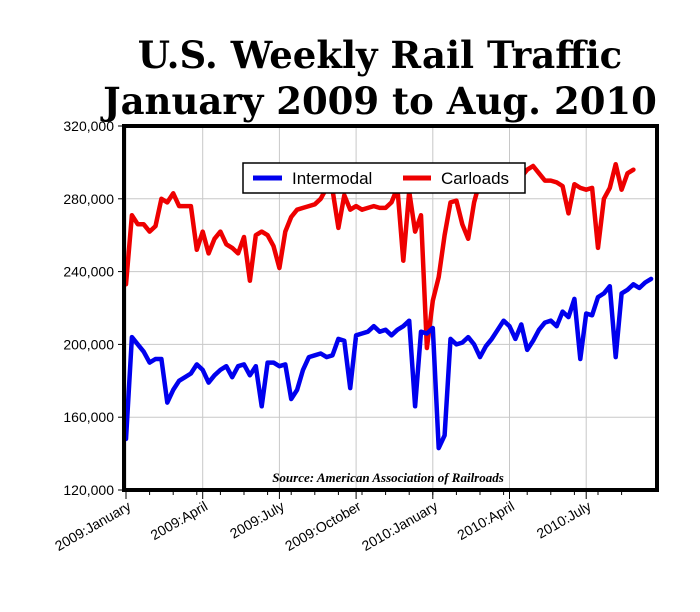 The height and width of the screenshot is (612, 700). I want to click on x-tick-label: 2009:April, so click(179, 520).